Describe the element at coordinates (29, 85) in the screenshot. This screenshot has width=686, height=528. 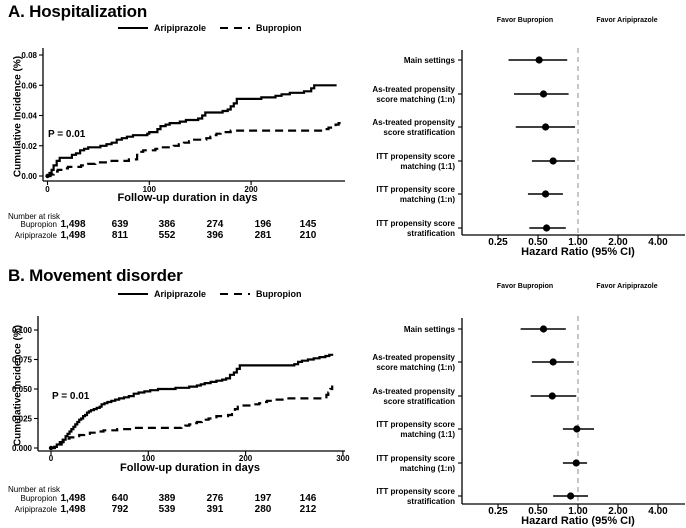
I see `y-axis-tick-label: 0.06` at that location.